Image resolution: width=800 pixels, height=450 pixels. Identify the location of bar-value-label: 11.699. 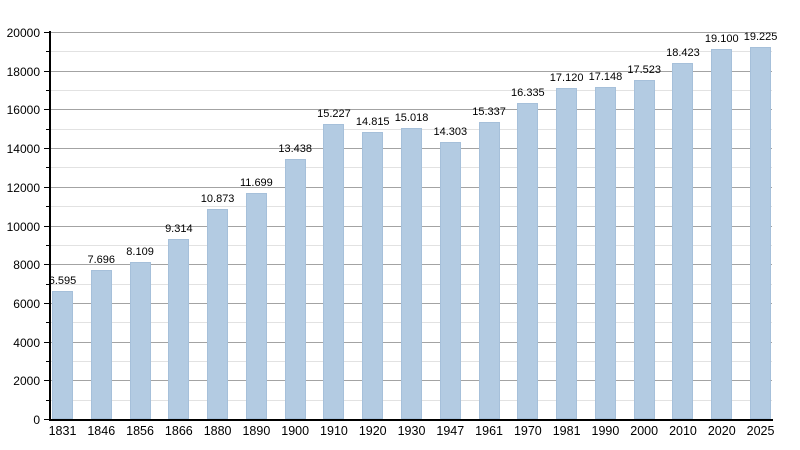
(256, 182).